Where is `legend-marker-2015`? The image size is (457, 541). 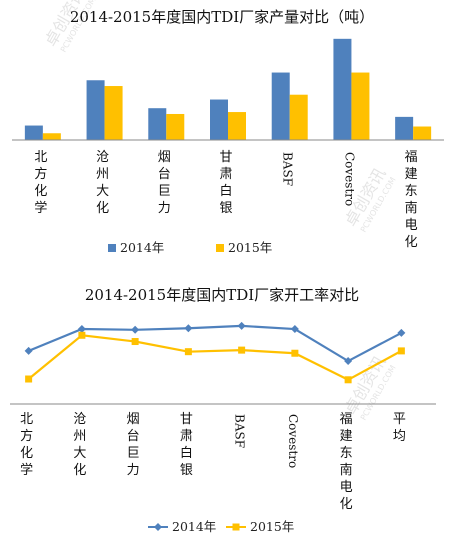 legend-marker-2015 is located at coordinates (236, 527).